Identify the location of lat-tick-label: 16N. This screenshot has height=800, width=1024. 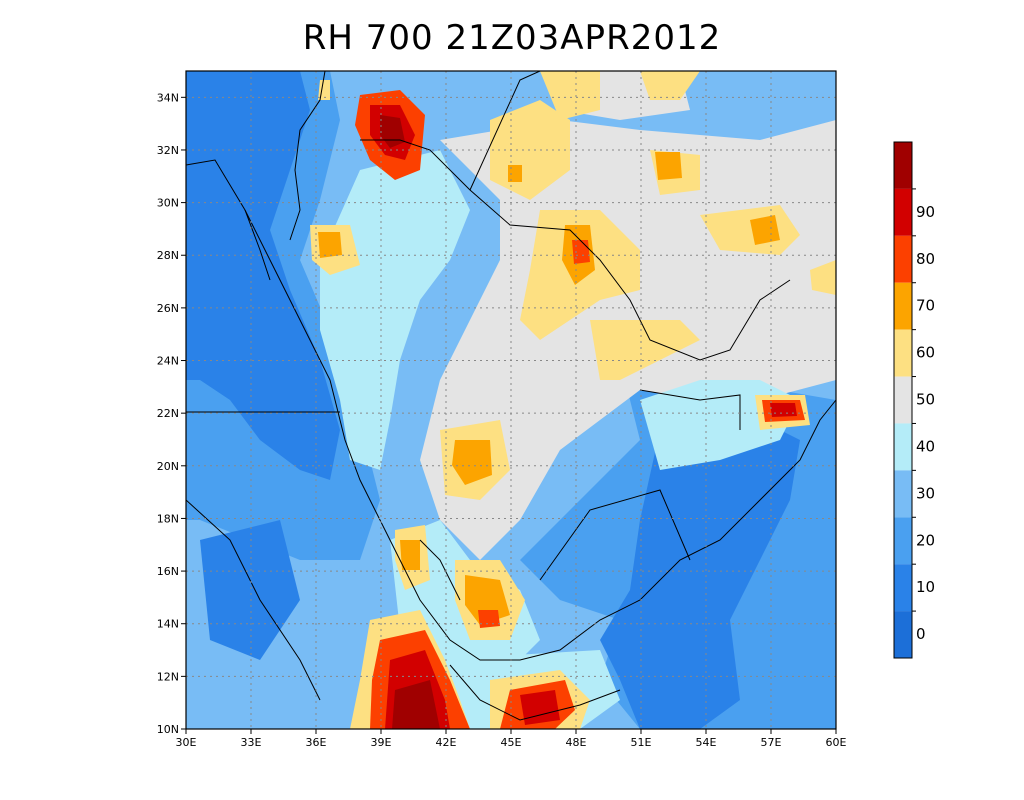
(168, 571).